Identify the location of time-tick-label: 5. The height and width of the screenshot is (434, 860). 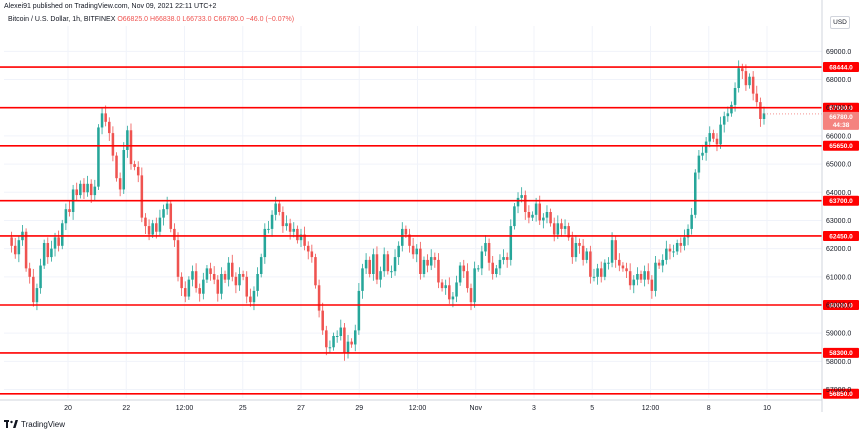
(592, 408).